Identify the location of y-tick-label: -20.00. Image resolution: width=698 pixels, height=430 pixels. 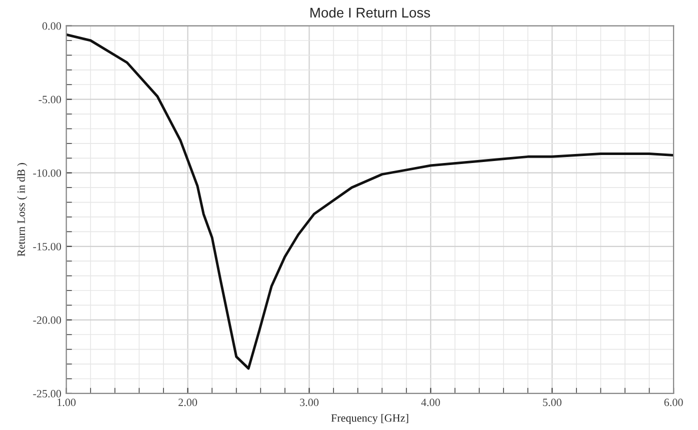
(47, 320).